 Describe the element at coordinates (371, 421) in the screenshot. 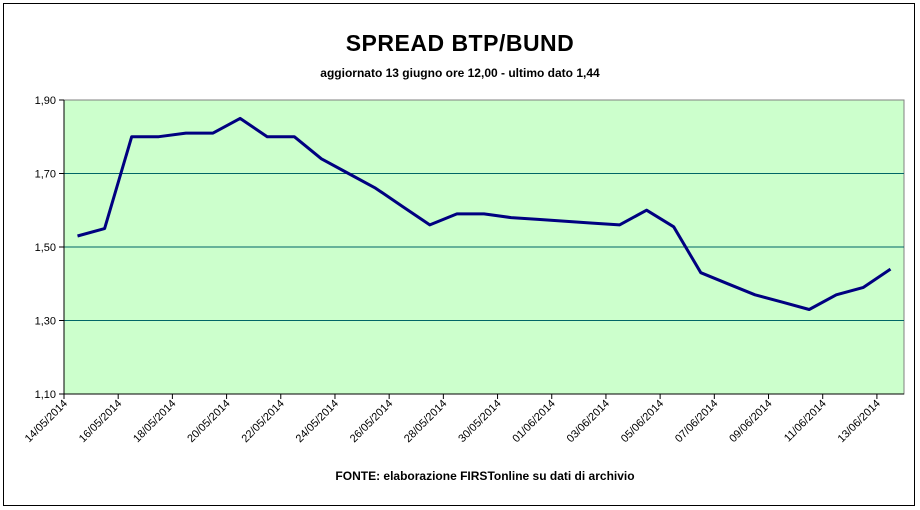

I see `x-tick-label: 26/05/2014` at that location.